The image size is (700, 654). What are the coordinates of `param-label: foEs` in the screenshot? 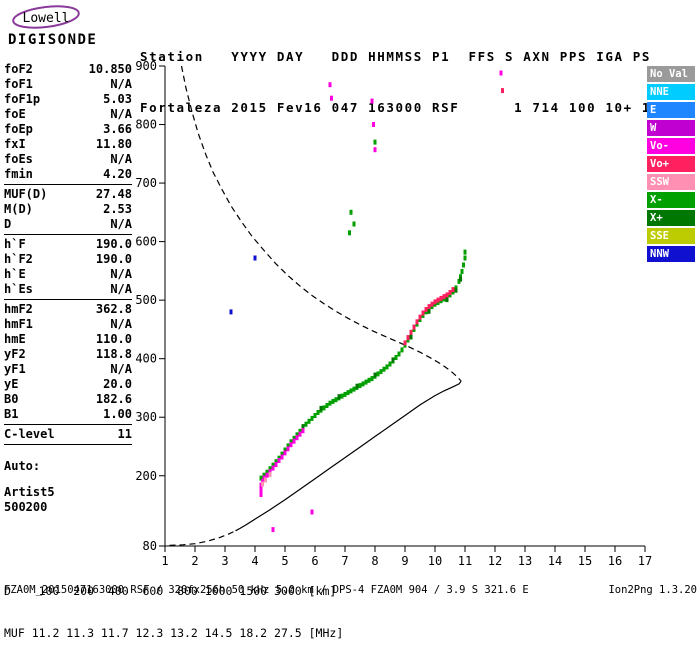 It's located at (18, 159).